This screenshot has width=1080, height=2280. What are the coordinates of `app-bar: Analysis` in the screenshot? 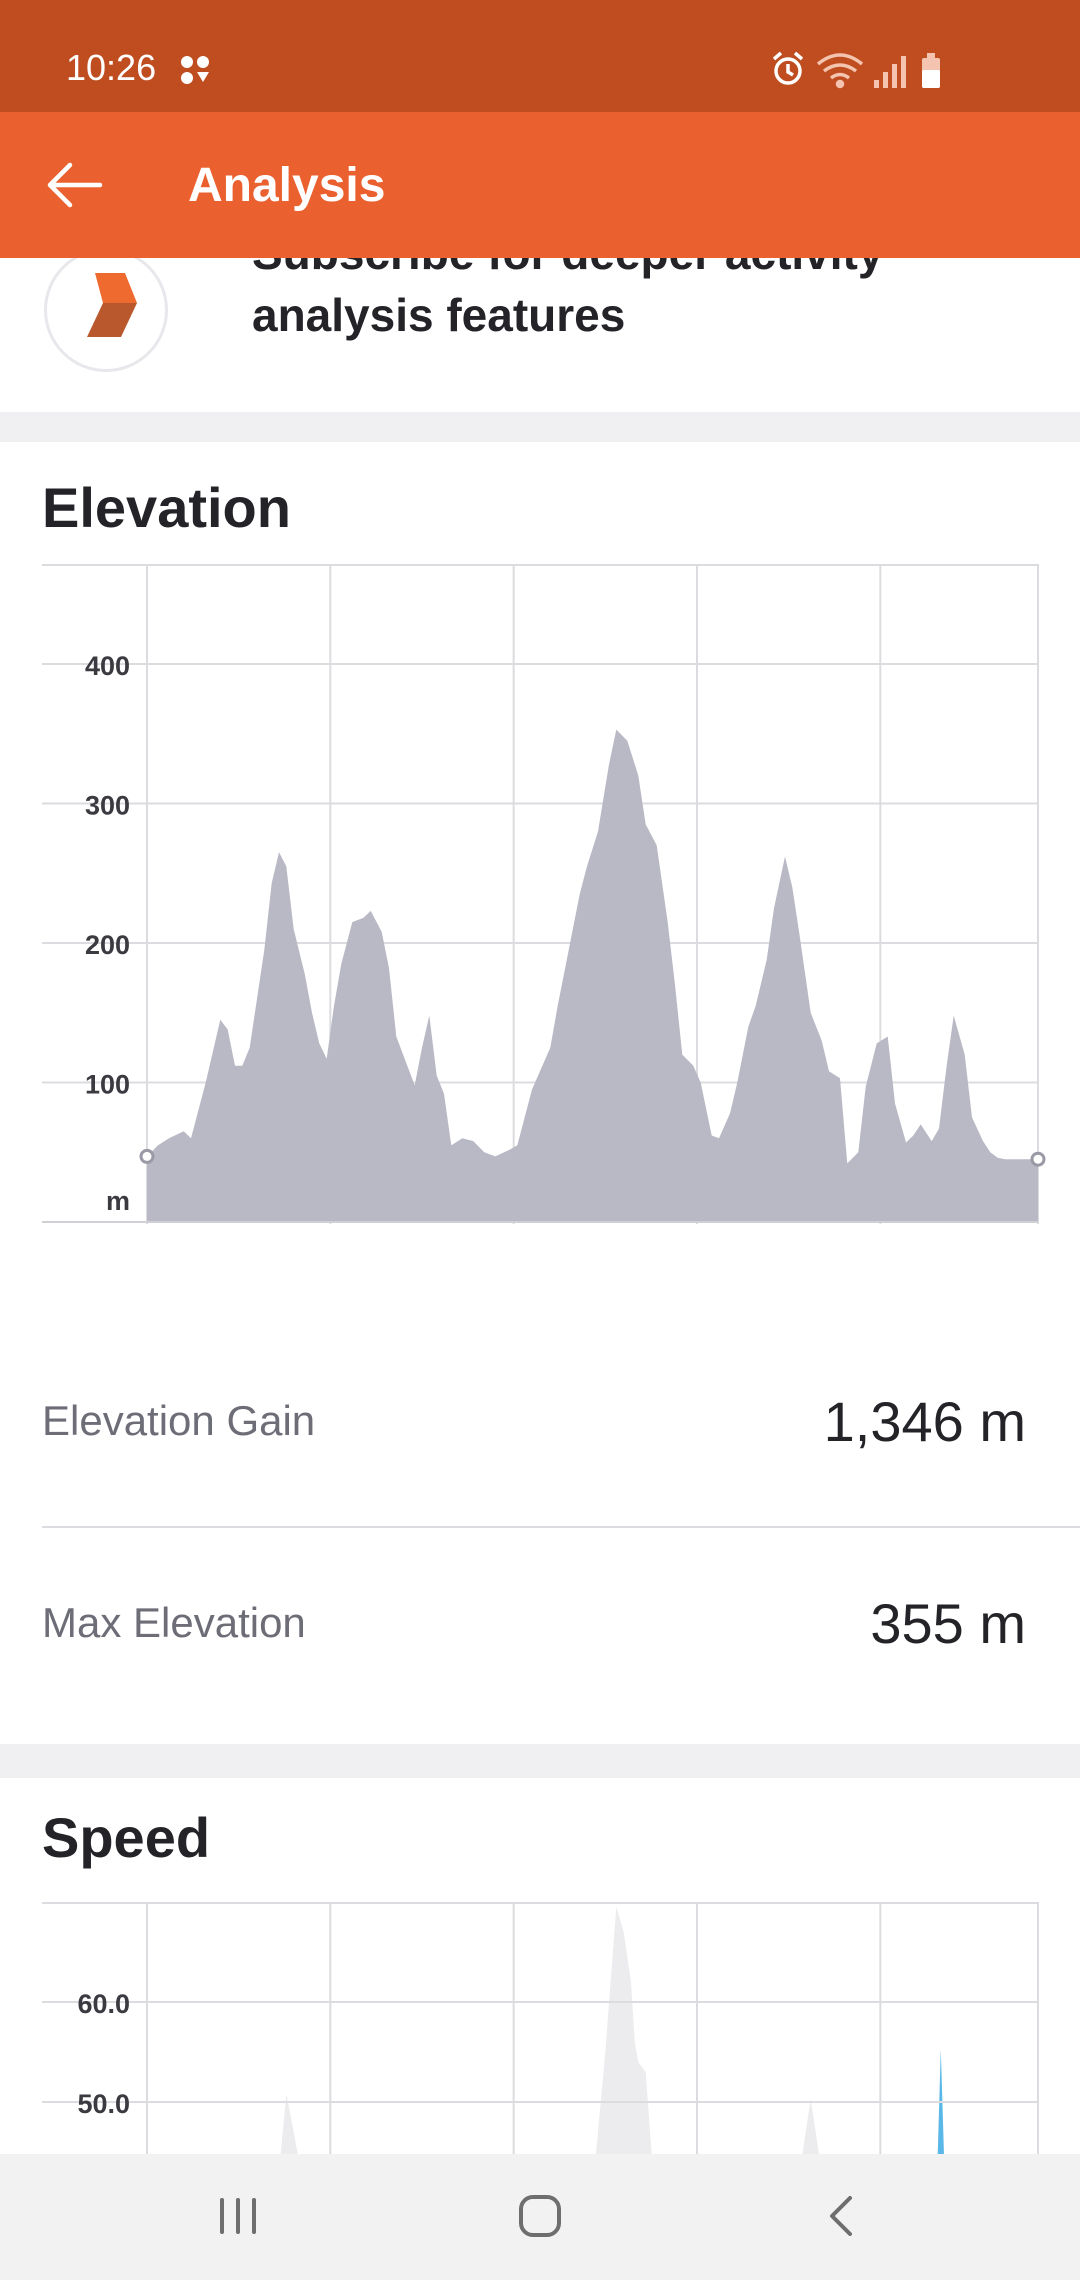 It's located at (540, 185).